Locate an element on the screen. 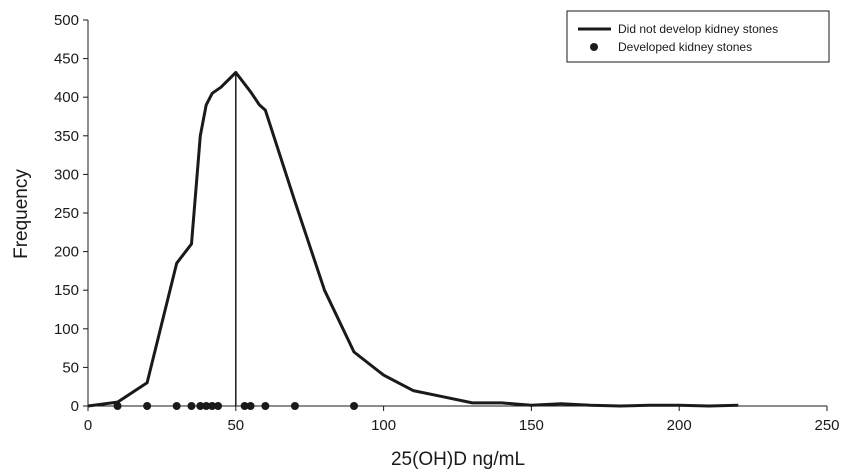 The image size is (848, 475). x-axis-title: 25(OH)D ng/mL is located at coordinates (458, 459).